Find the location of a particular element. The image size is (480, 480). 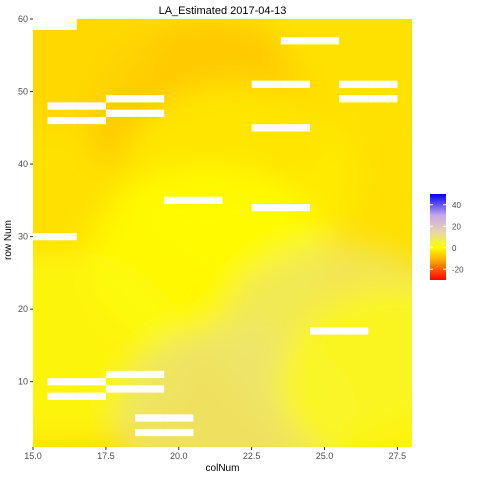

chart-title: LA_Estimated 2017-04-13 is located at coordinates (223, 11).